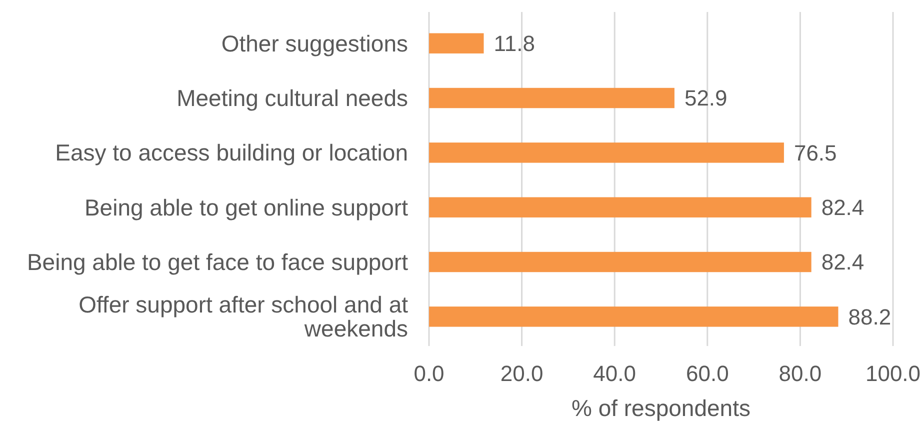 This screenshot has height=421, width=922. Describe the element at coordinates (893, 373) in the screenshot. I see `x-tick-label: 100.0` at that location.